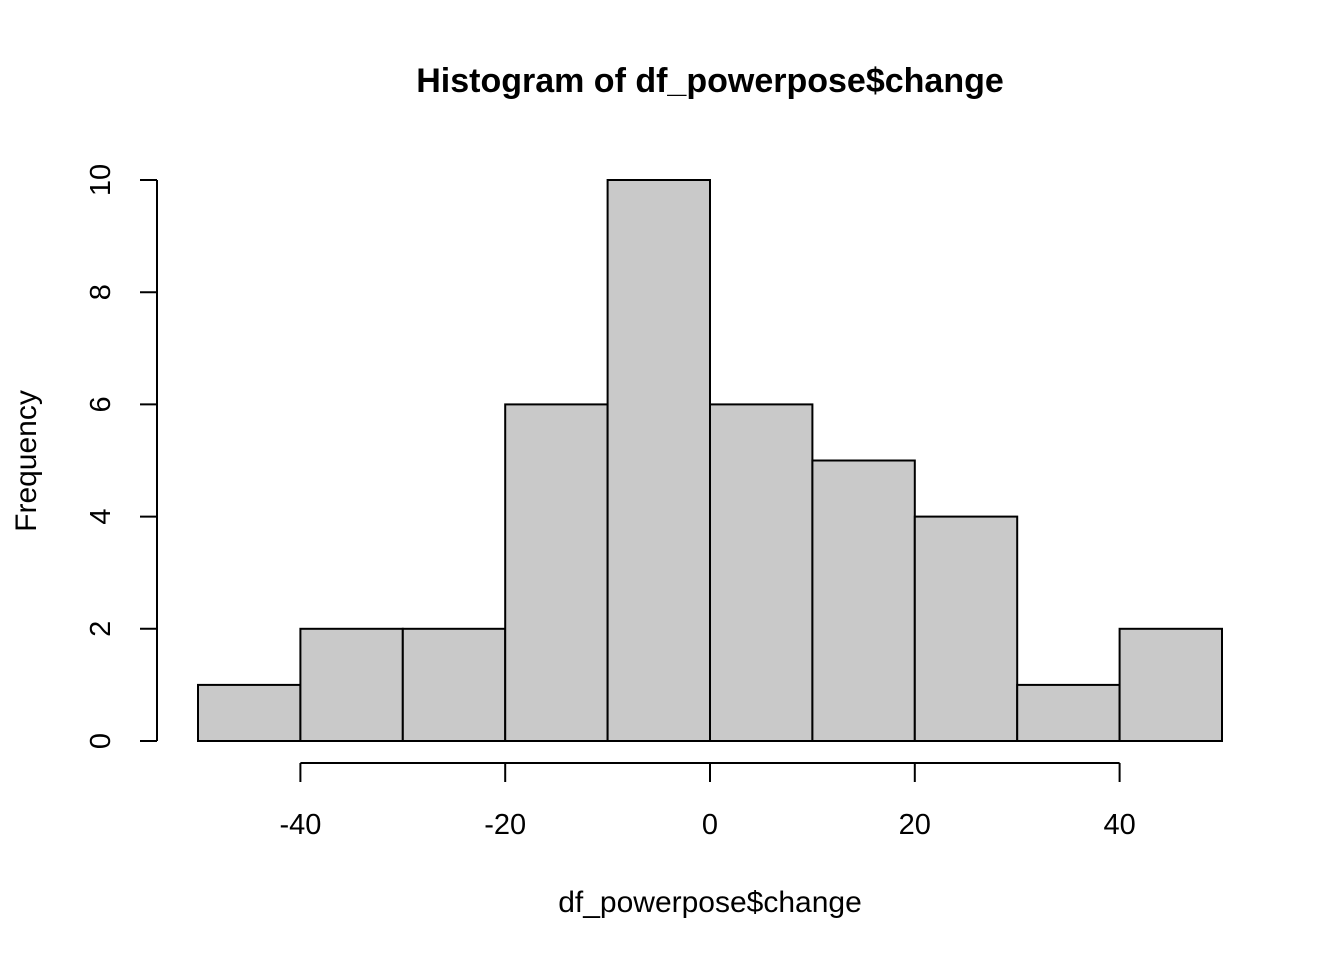 Image resolution: width=1344 pixels, height=960 pixels. I want to click on y-tick-label: 6, so click(101, 404).